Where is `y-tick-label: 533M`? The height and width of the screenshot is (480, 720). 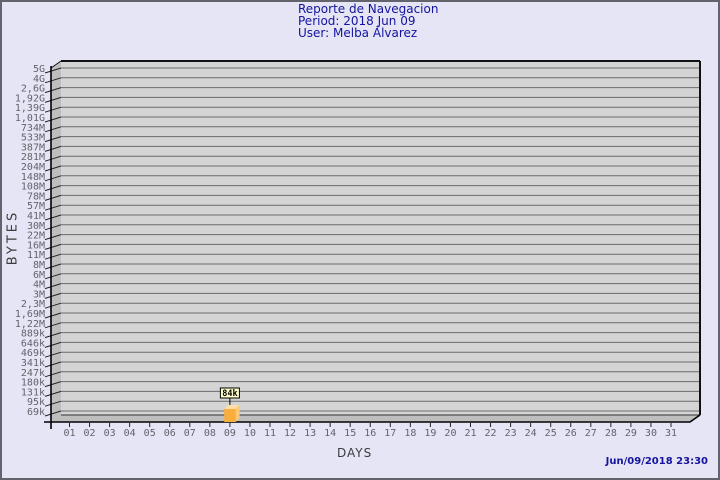
y-tick-label: 533M is located at coordinates (33, 138).